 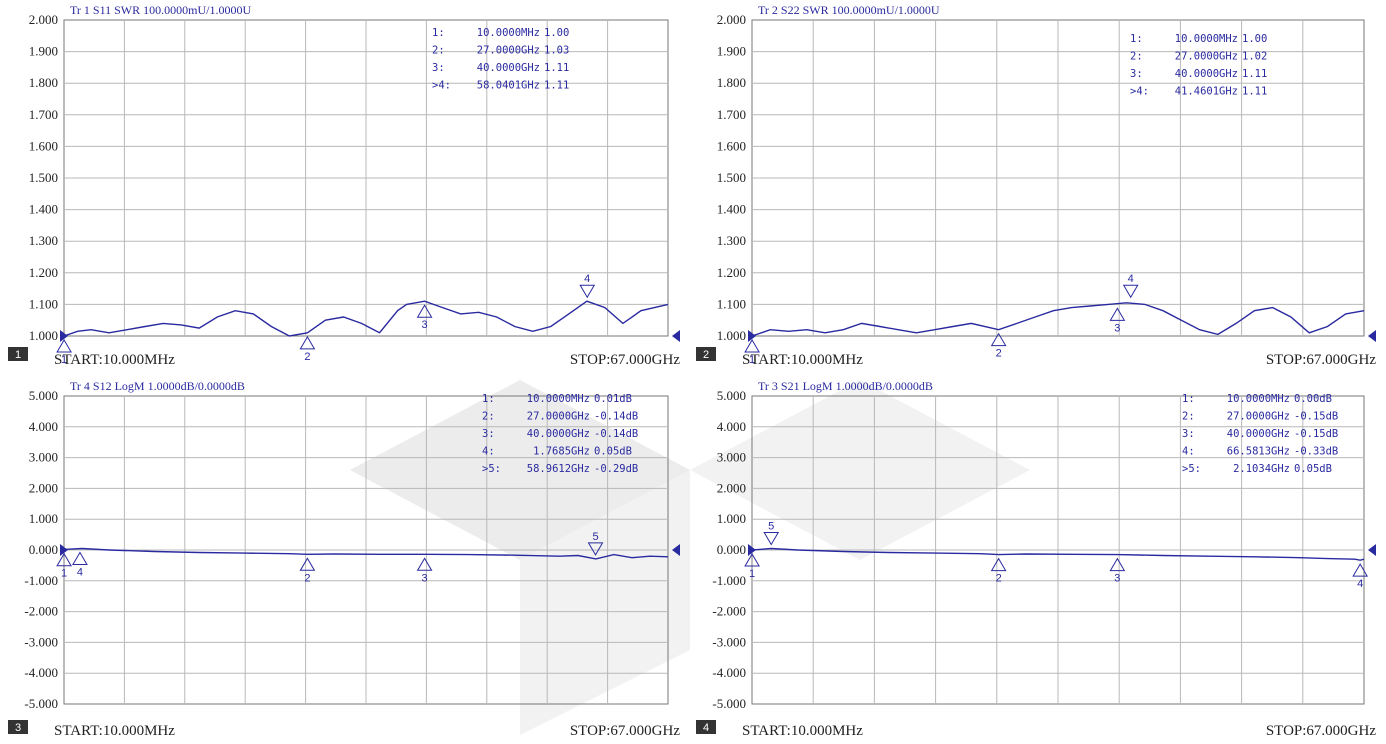 What do you see at coordinates (731, 114) in the screenshot?
I see `y-tick-label: 1.700` at bounding box center [731, 114].